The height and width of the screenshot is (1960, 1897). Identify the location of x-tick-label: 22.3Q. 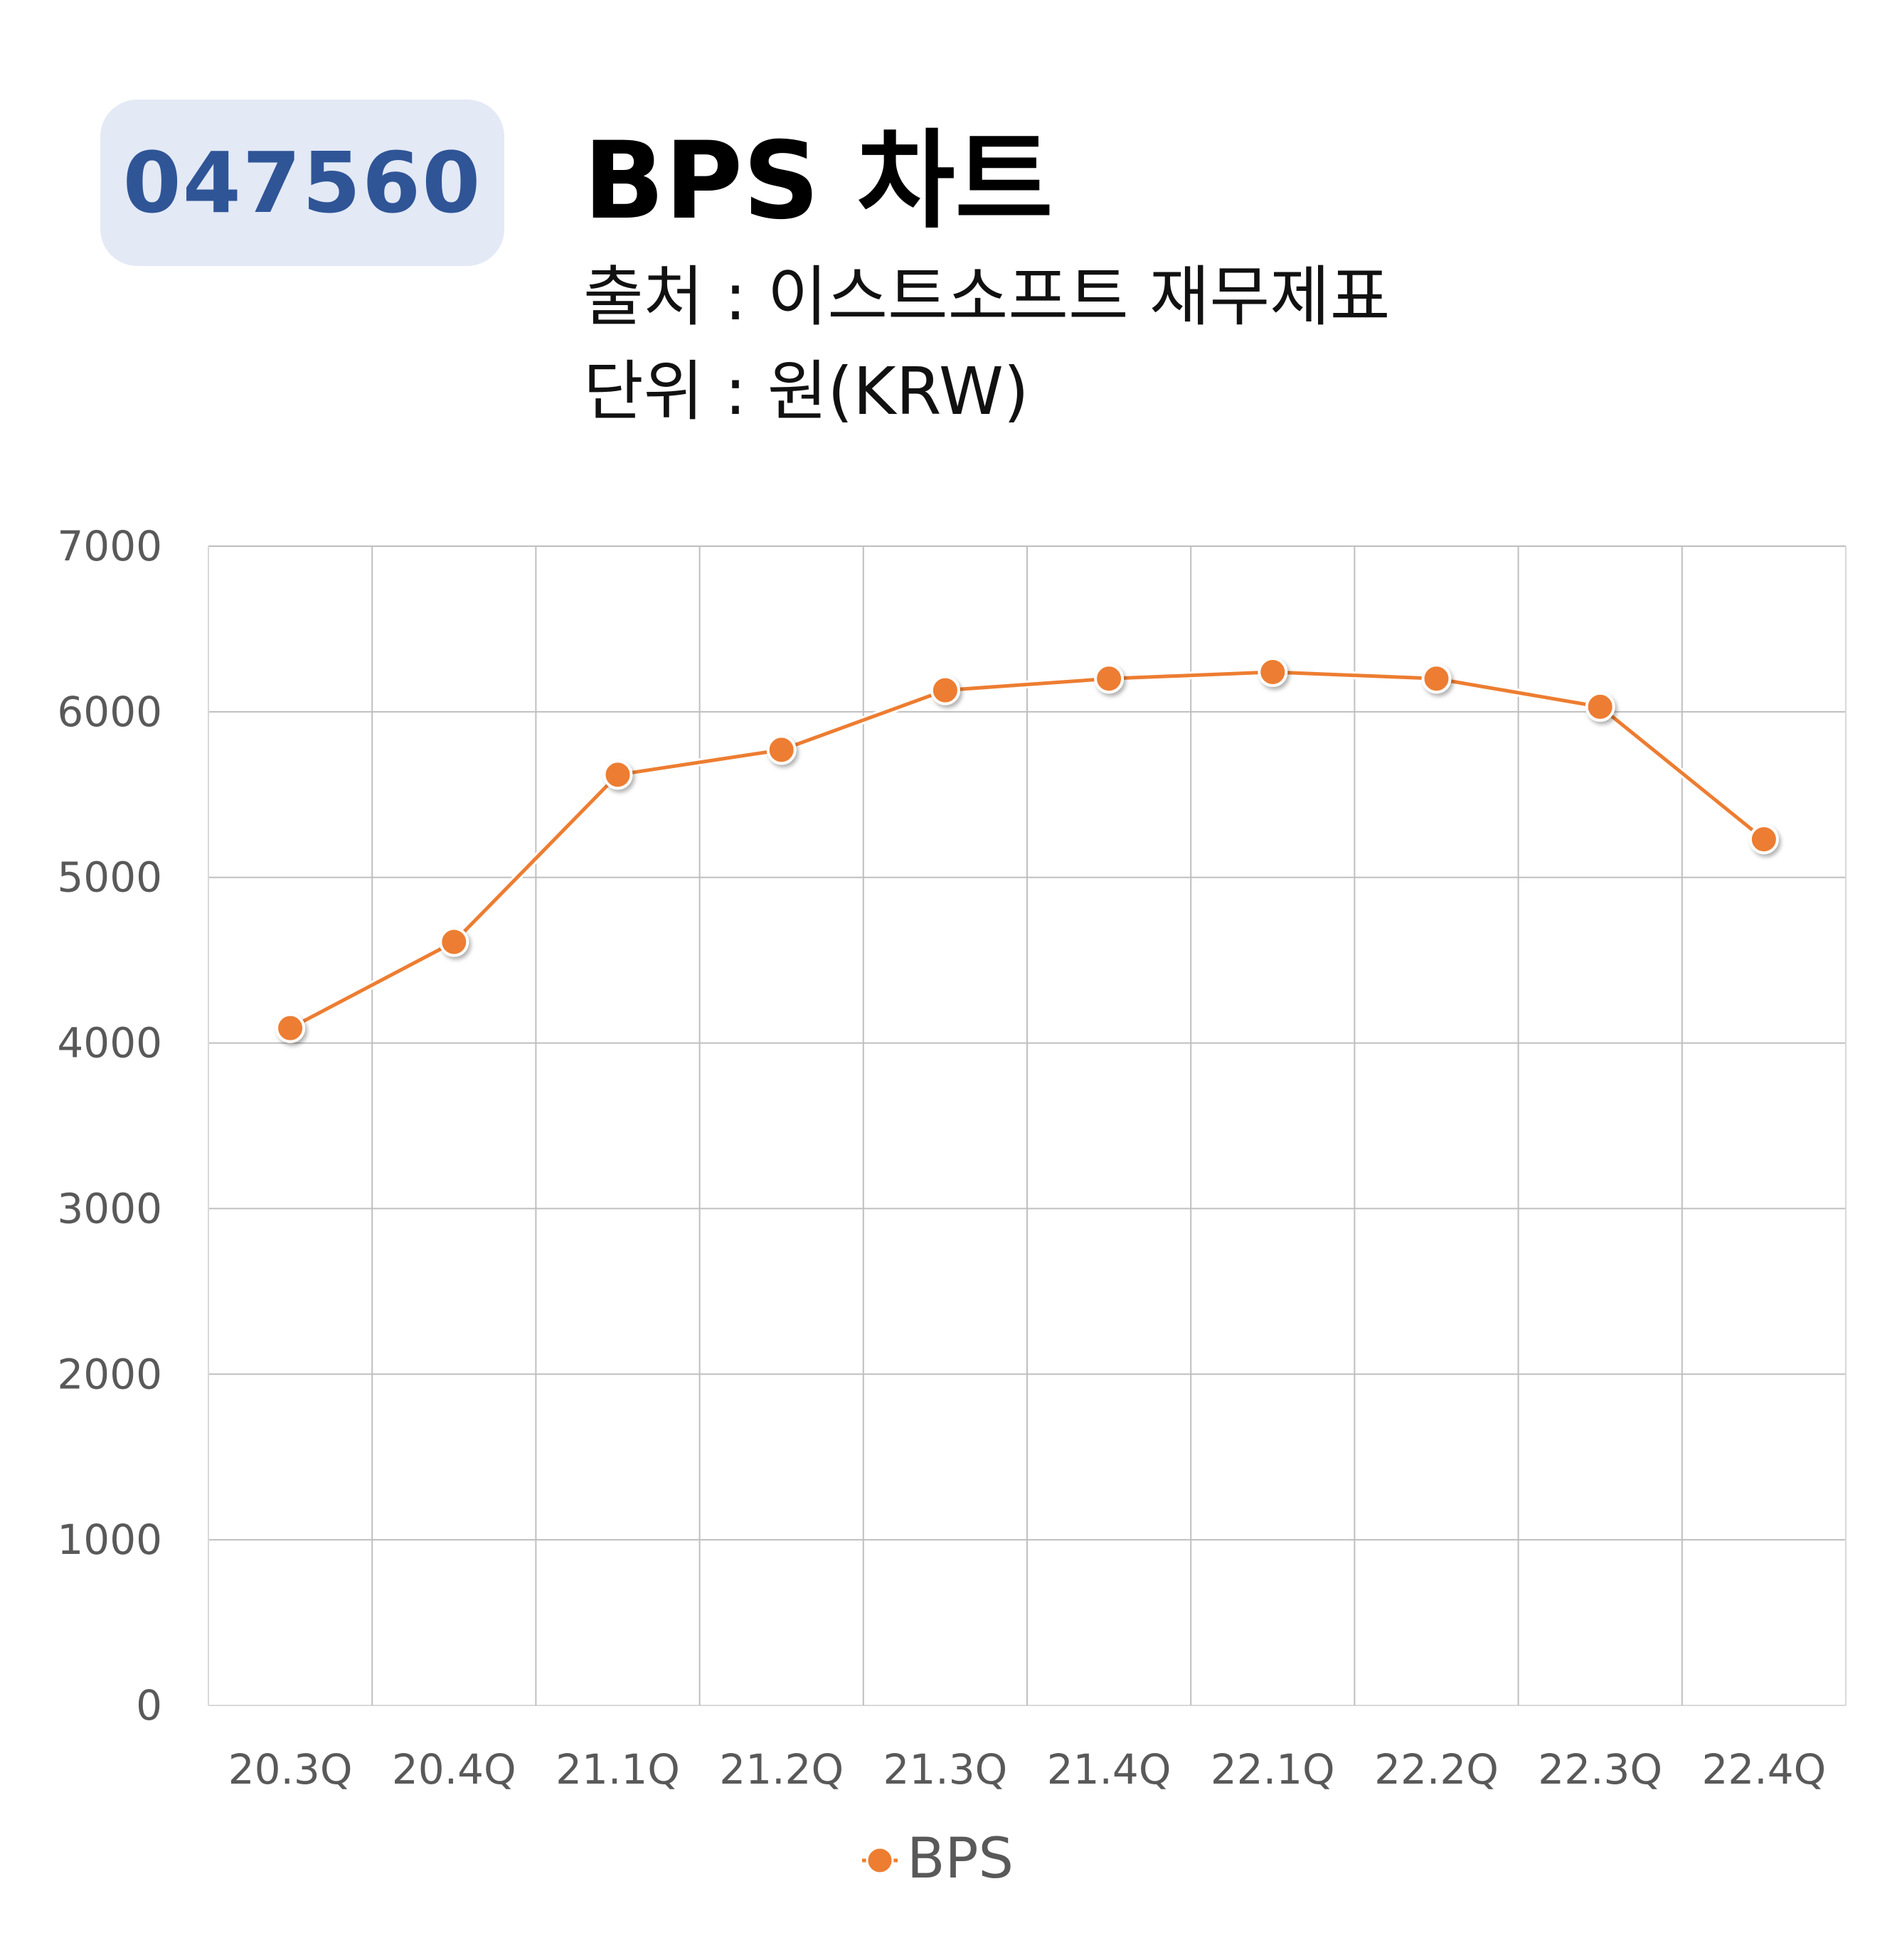
(1600, 1769).